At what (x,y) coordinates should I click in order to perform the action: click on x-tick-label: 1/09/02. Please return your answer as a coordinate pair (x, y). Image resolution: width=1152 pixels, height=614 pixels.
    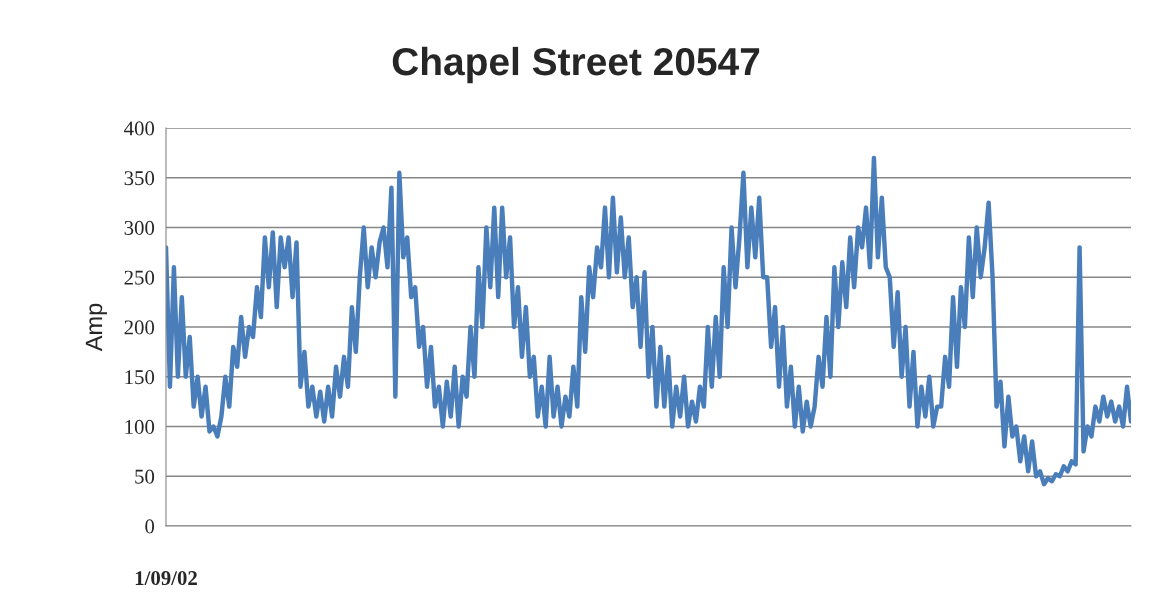
    Looking at the image, I should click on (166, 578).